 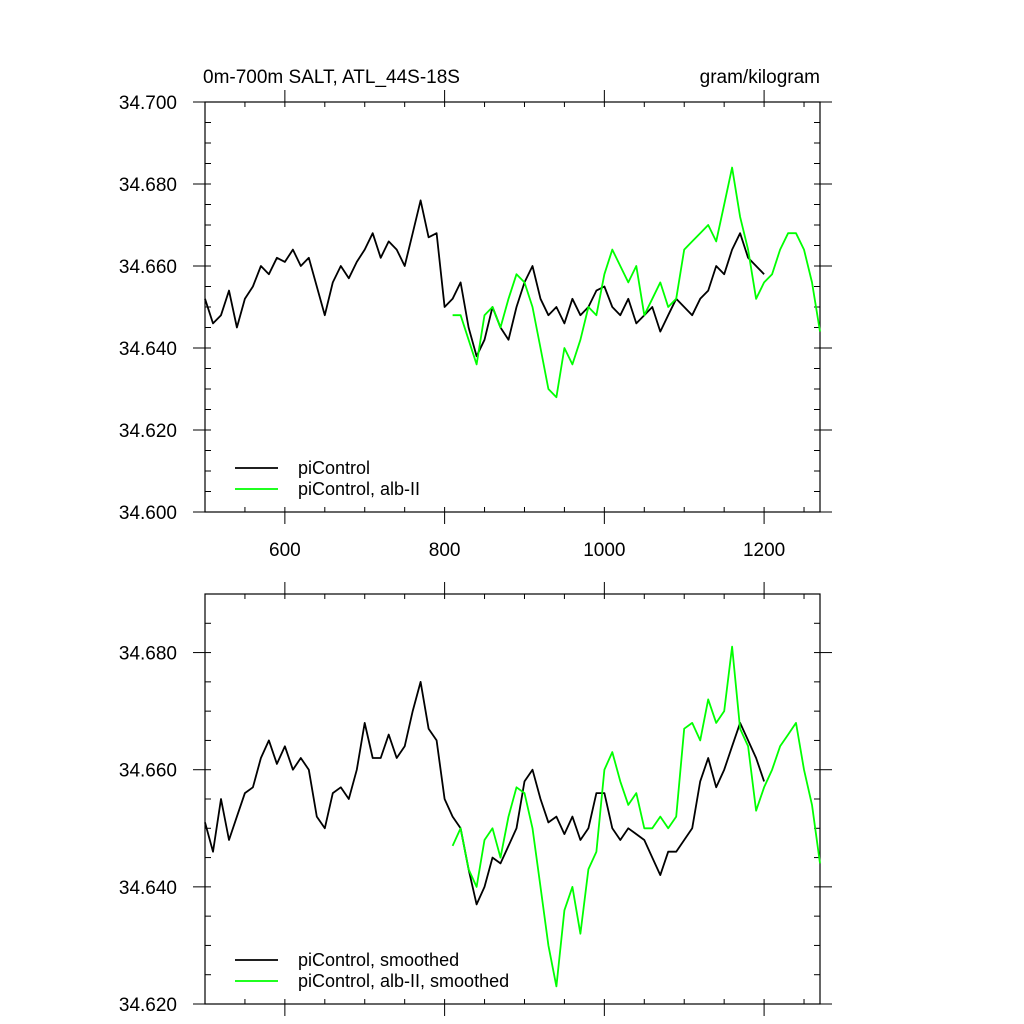 What do you see at coordinates (285, 550) in the screenshot?
I see `x-tick-label: 600` at bounding box center [285, 550].